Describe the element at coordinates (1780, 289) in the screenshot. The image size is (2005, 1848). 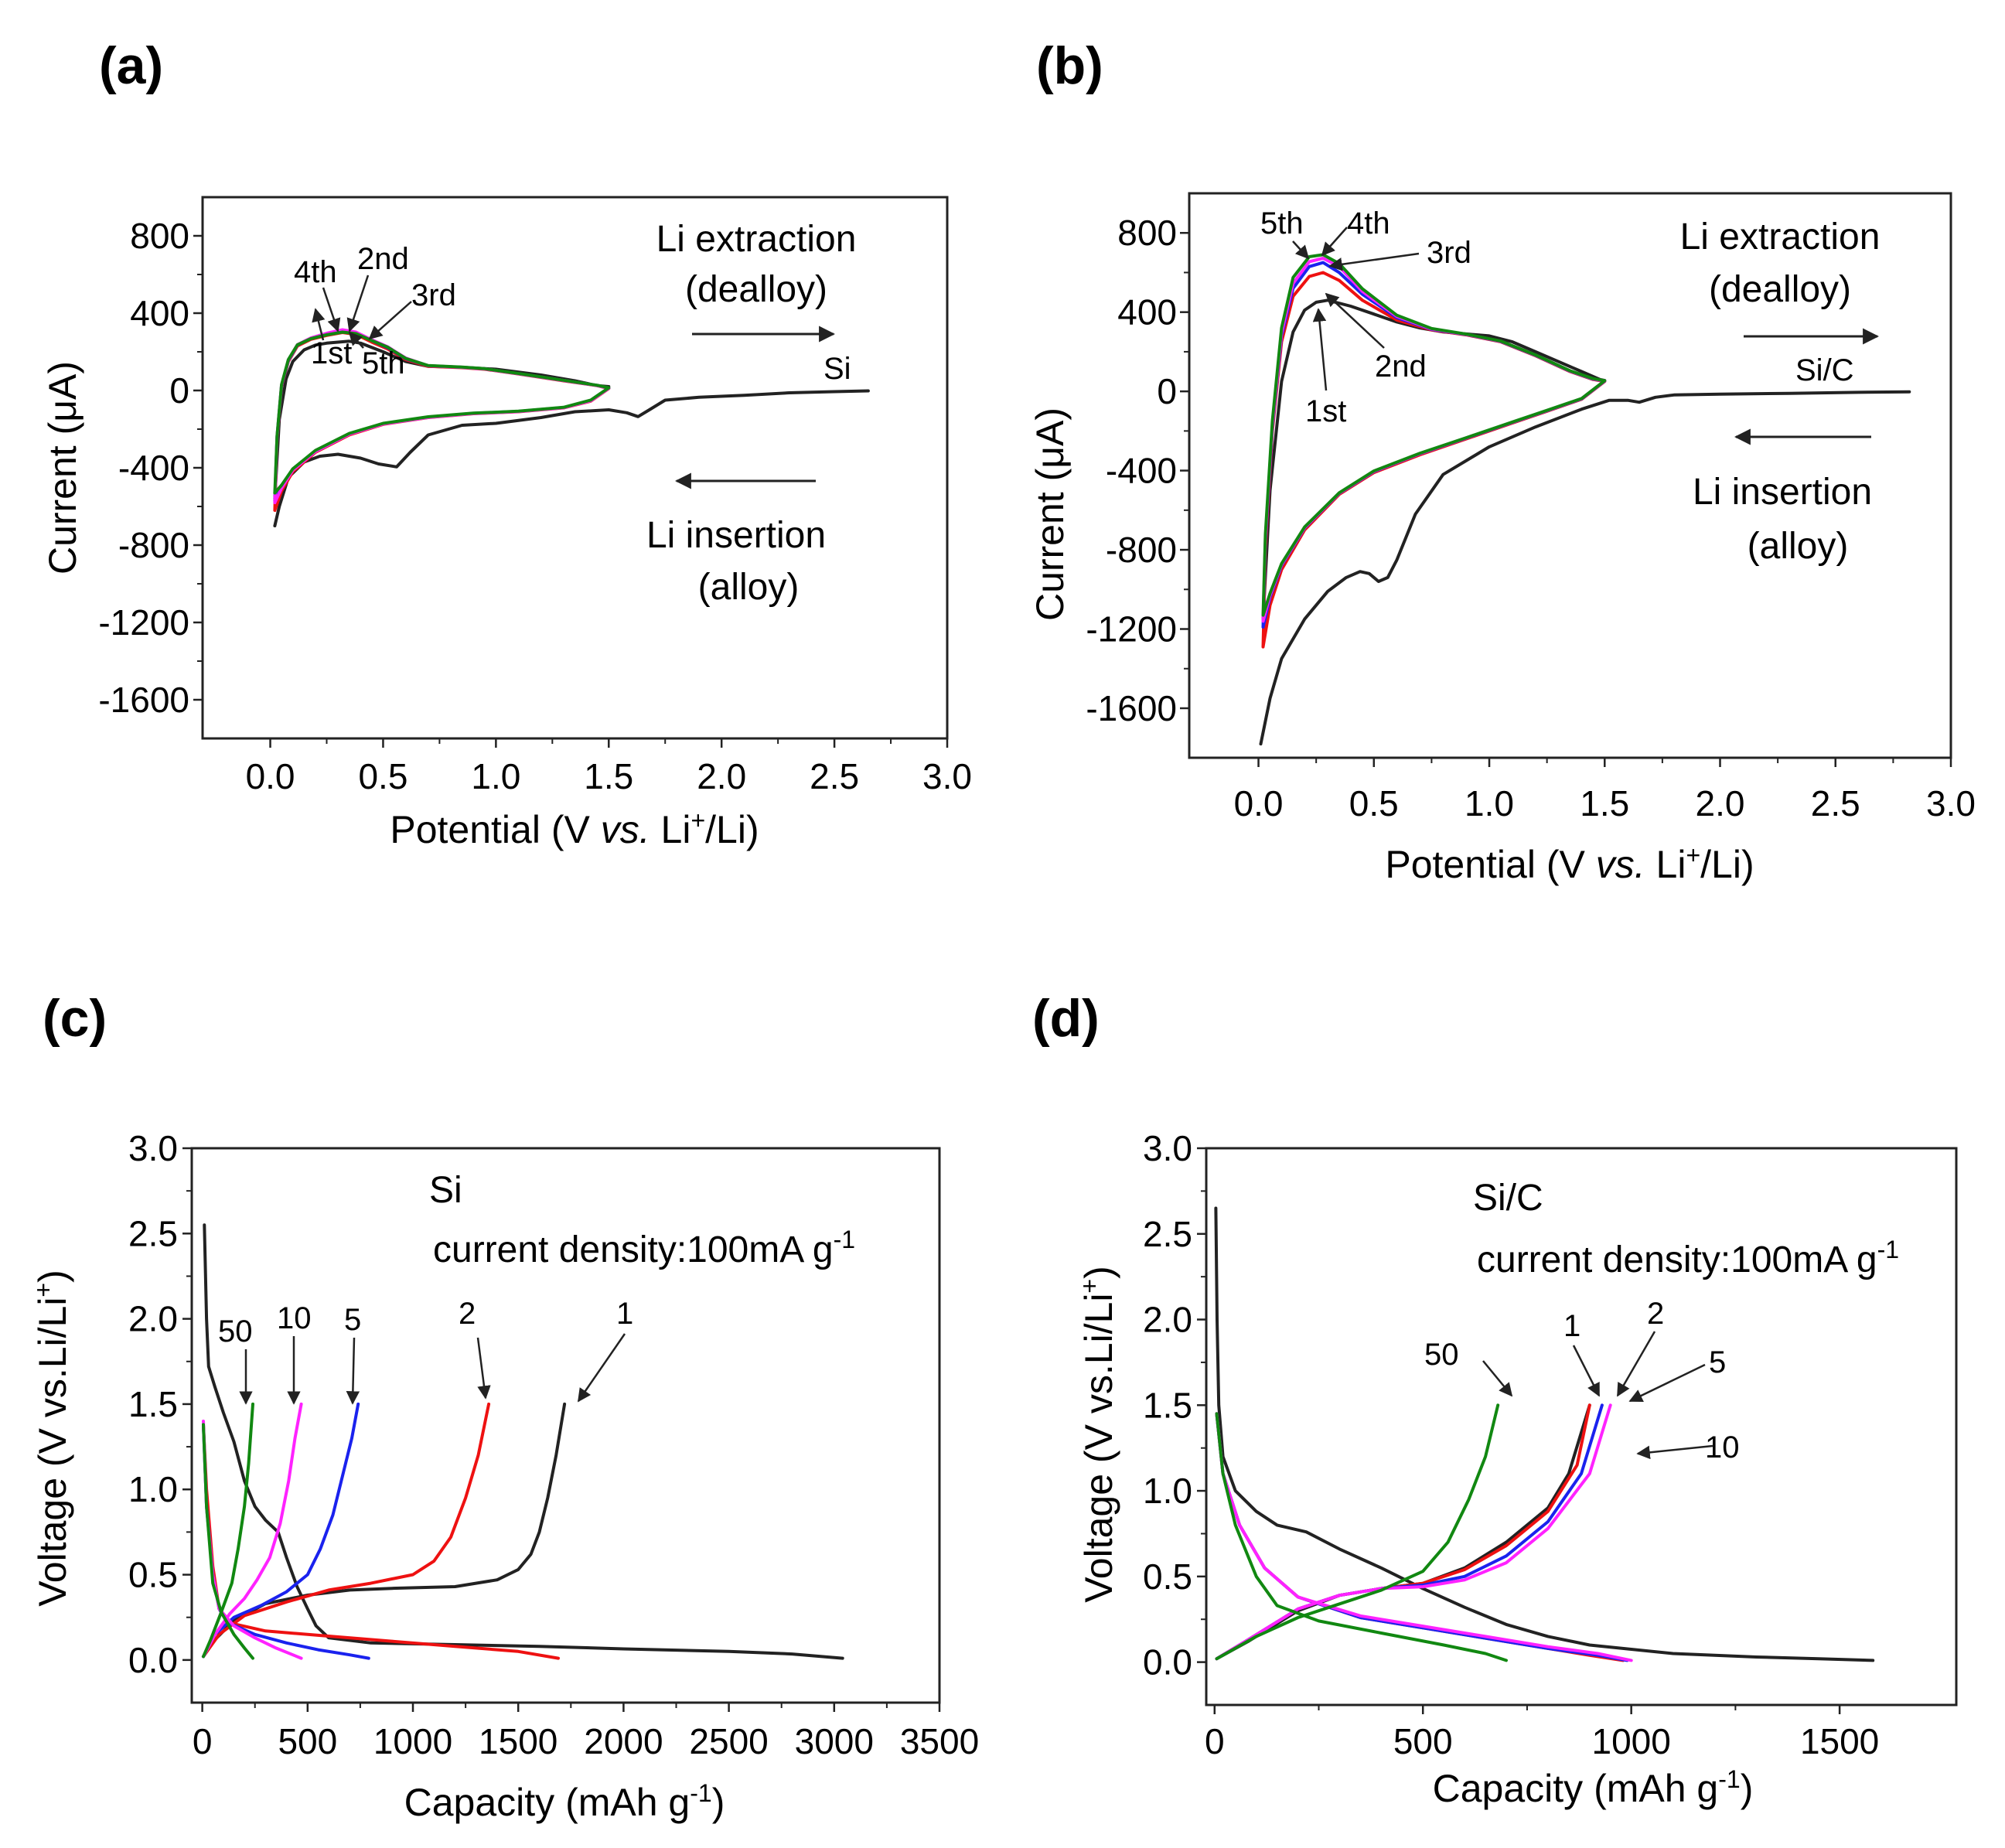
I see `b-extraction-line2: (dealloy)` at that location.